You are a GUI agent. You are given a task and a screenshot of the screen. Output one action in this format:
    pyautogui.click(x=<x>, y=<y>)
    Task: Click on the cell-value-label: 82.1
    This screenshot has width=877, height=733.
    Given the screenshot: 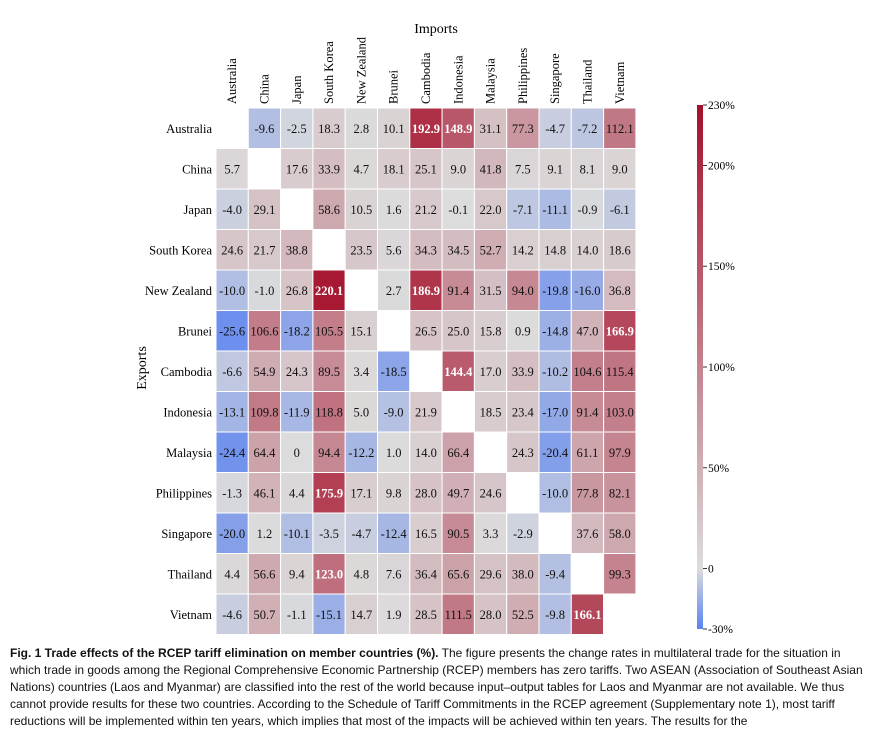 What is the action you would take?
    pyautogui.click(x=620, y=493)
    